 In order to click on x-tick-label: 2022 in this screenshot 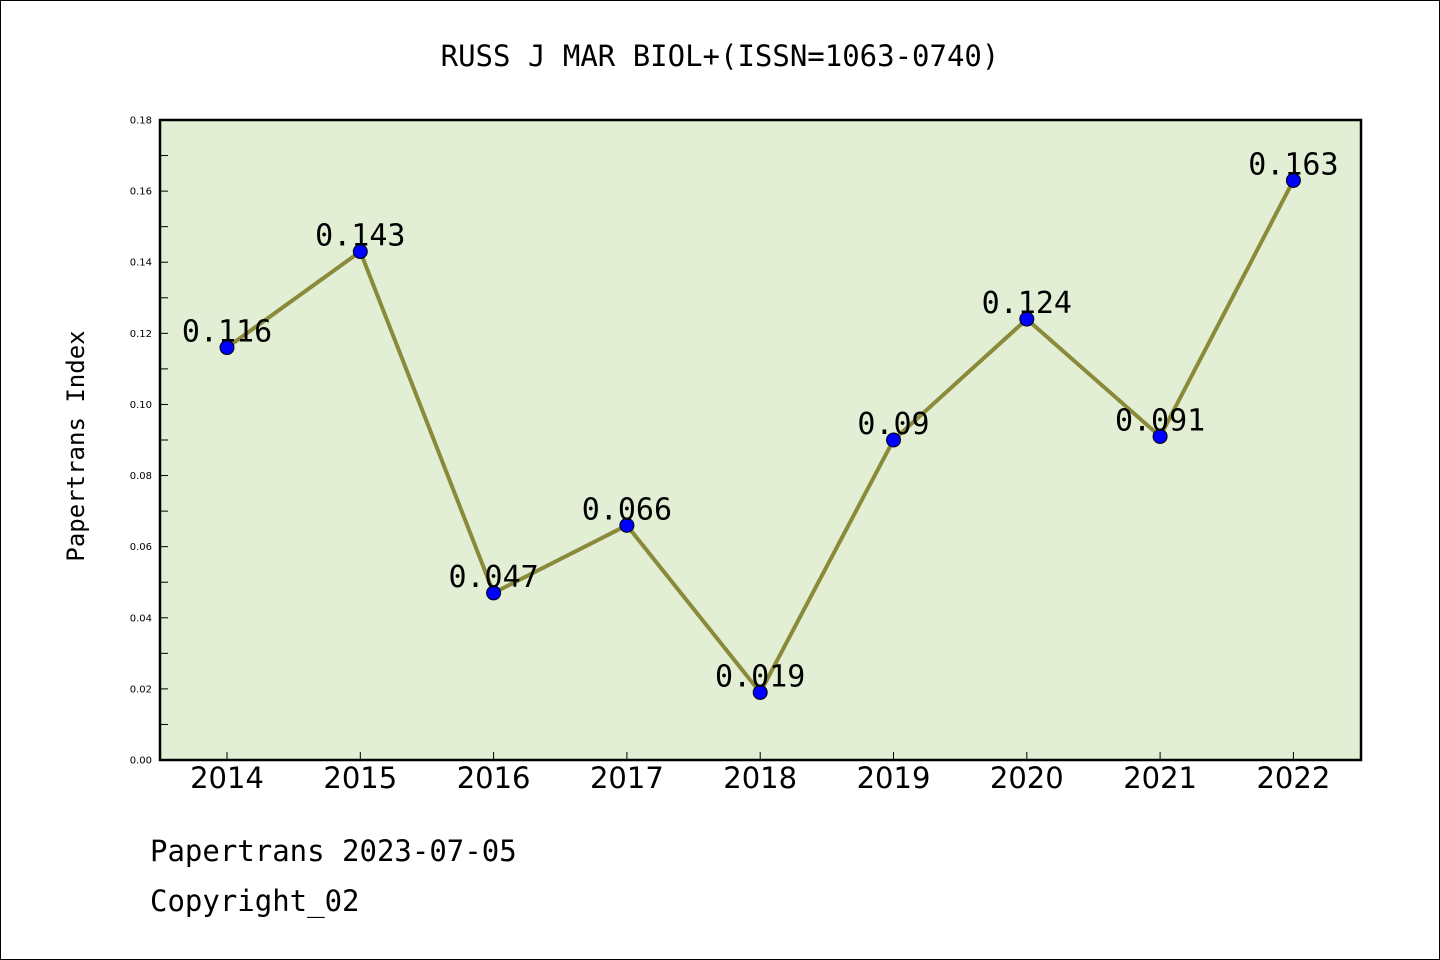, I will do `click(1293, 778)`.